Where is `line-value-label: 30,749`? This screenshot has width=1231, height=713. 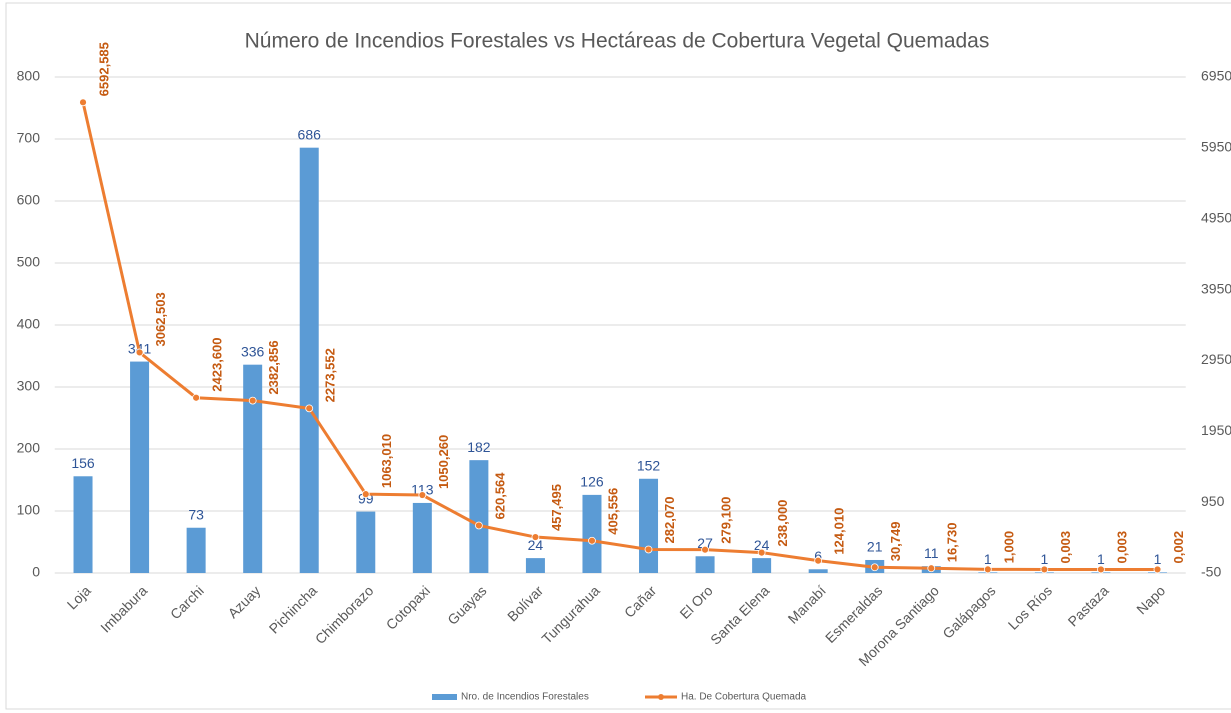
line-value-label: 30,749 is located at coordinates (895, 542).